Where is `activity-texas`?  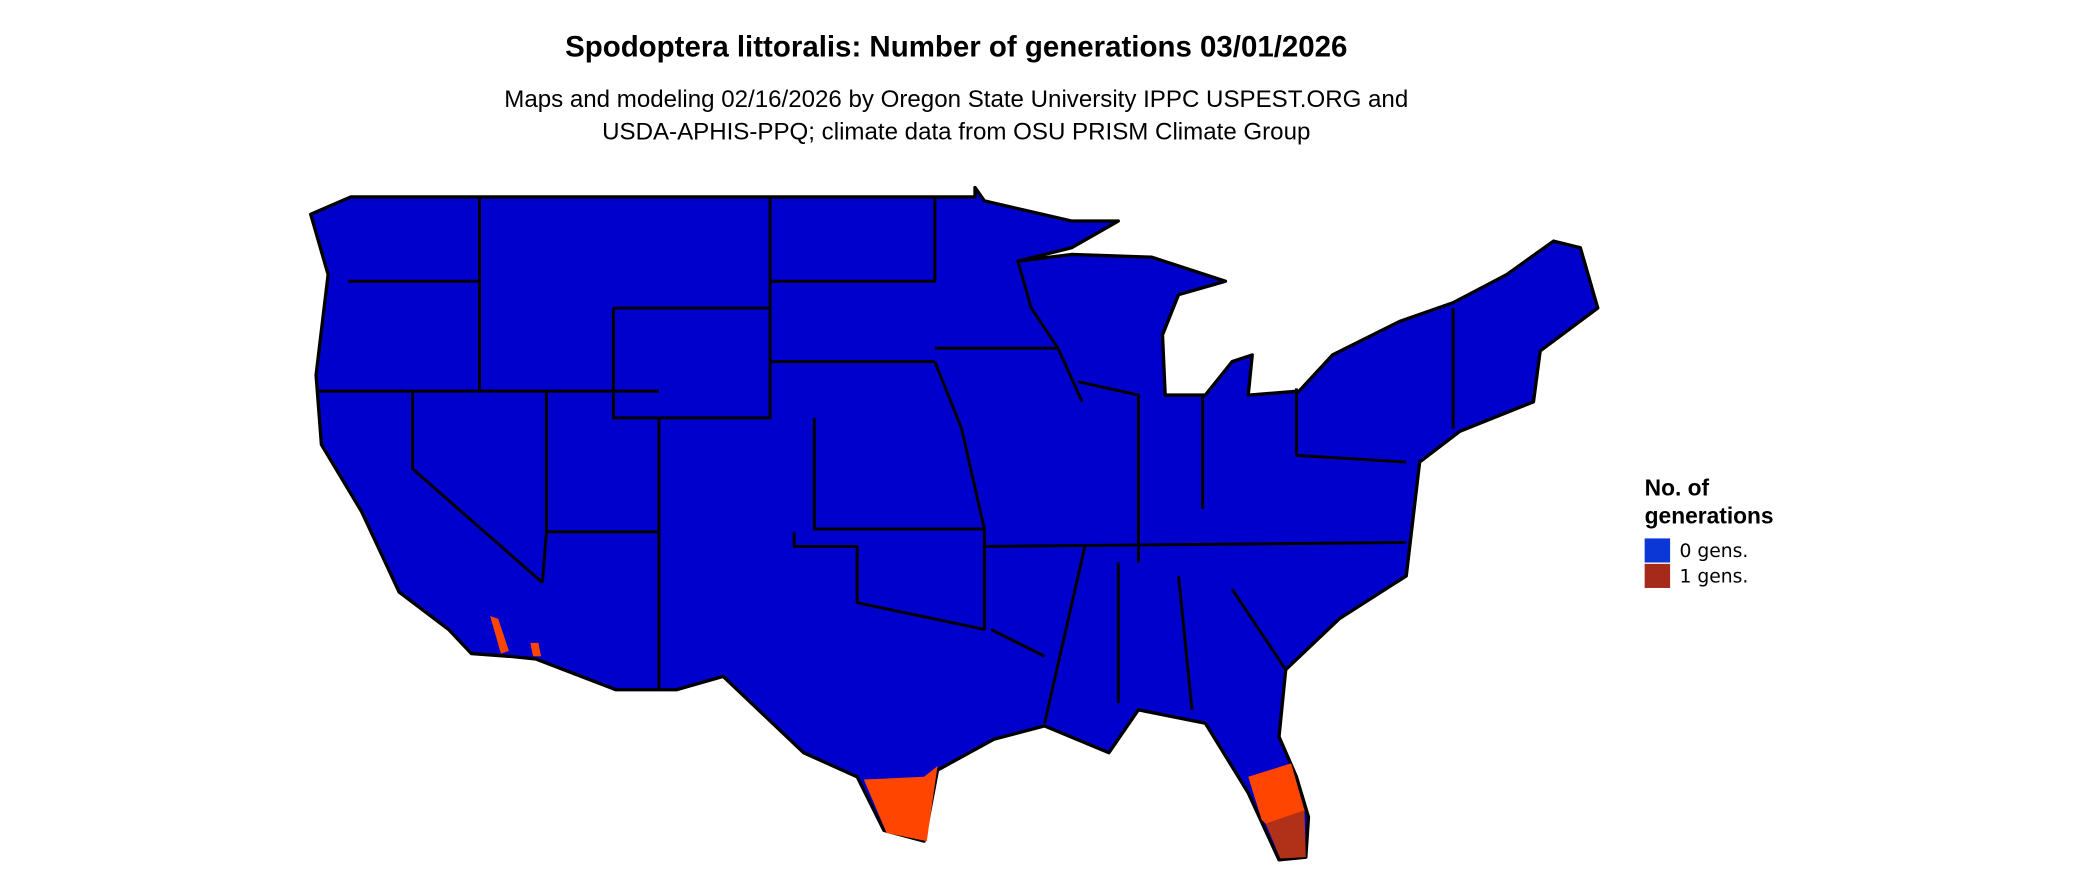 activity-texas is located at coordinates (900, 804).